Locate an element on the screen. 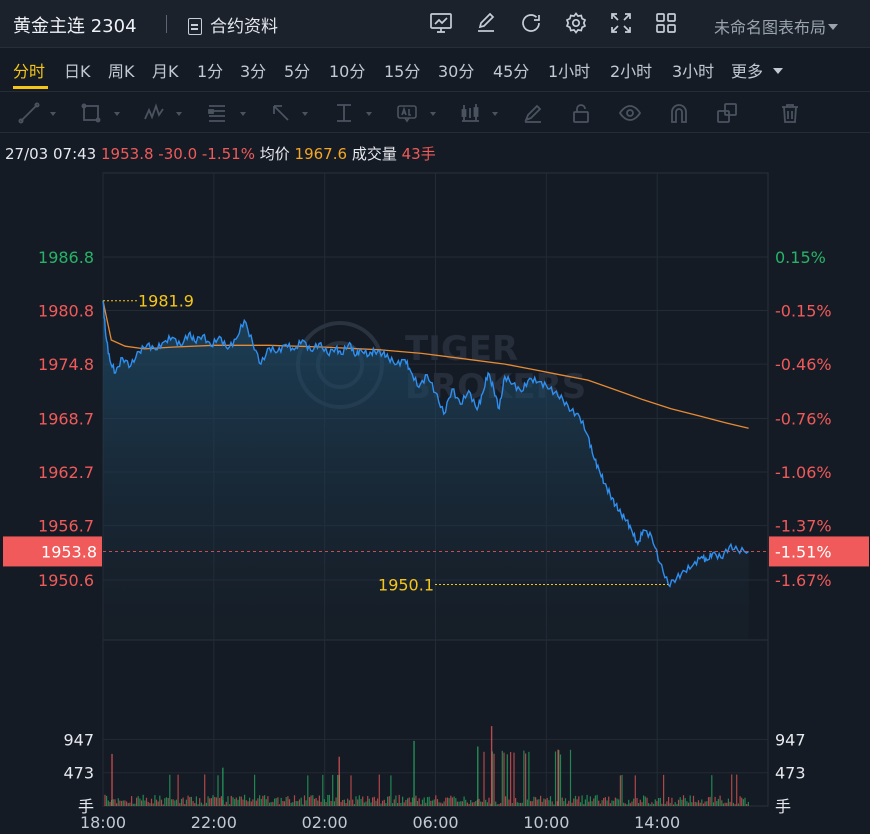 This screenshot has height=834, width=870. grid-layout-icon is located at coordinates (666, 23).